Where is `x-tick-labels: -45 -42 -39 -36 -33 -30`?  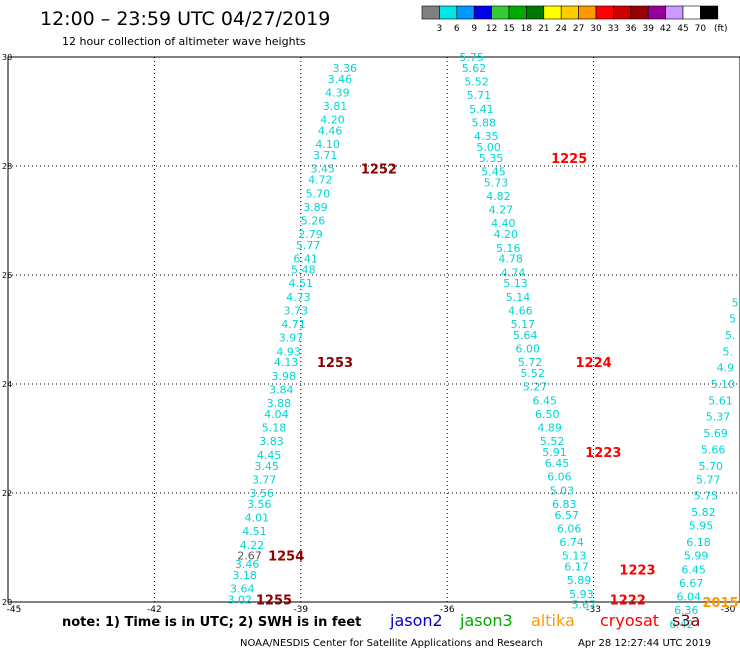 x-tick-labels: -45 -42 -39 -36 -33 -30 is located at coordinates (371, 610).